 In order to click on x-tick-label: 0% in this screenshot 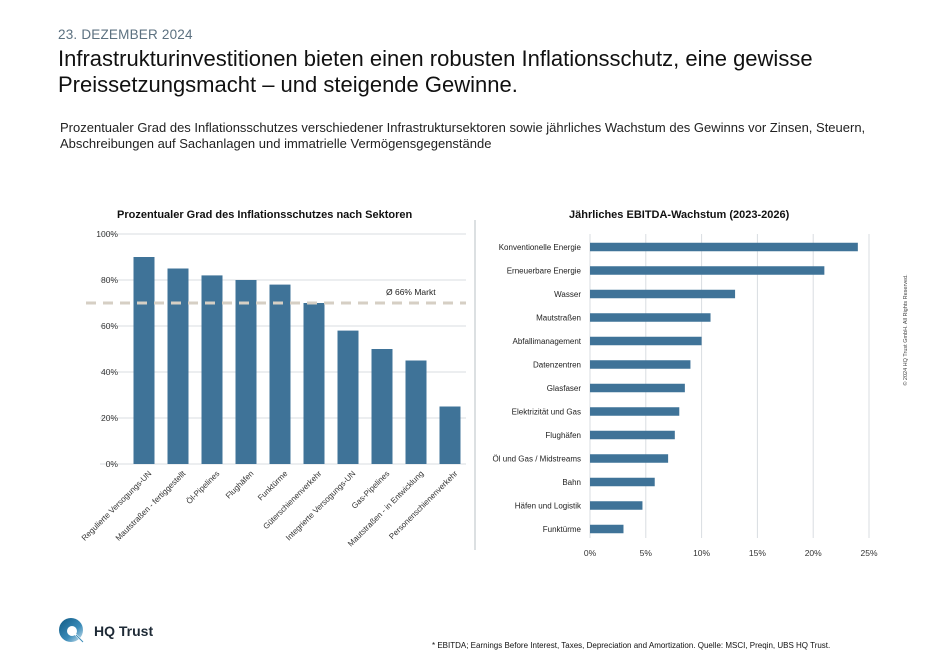, I will do `click(590, 553)`.